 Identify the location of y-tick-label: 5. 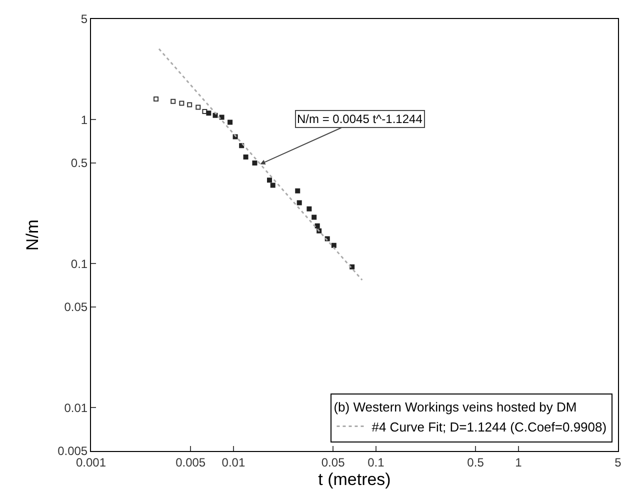
(84, 19).